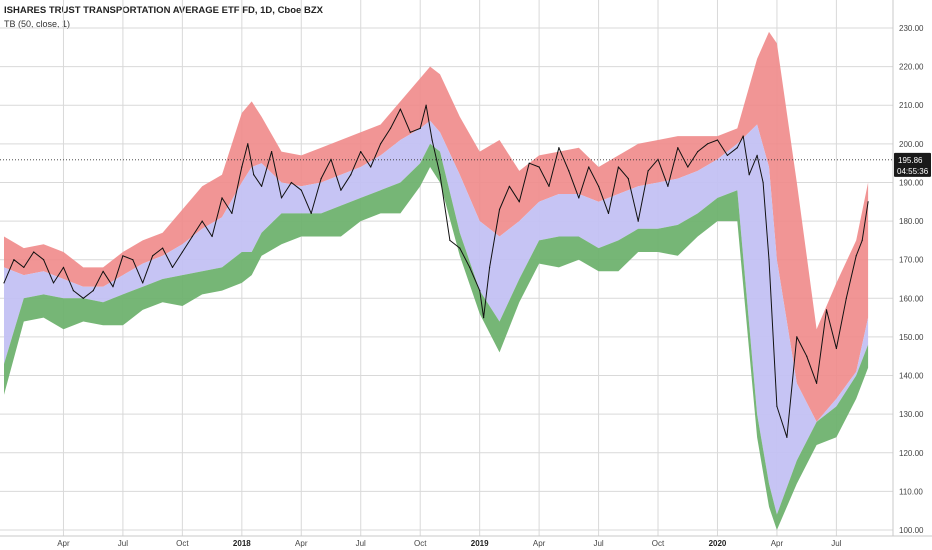 Image resolution: width=932 pixels, height=550 pixels. What do you see at coordinates (911, 28) in the screenshot?
I see `price-axis-tick: 230.00` at bounding box center [911, 28].